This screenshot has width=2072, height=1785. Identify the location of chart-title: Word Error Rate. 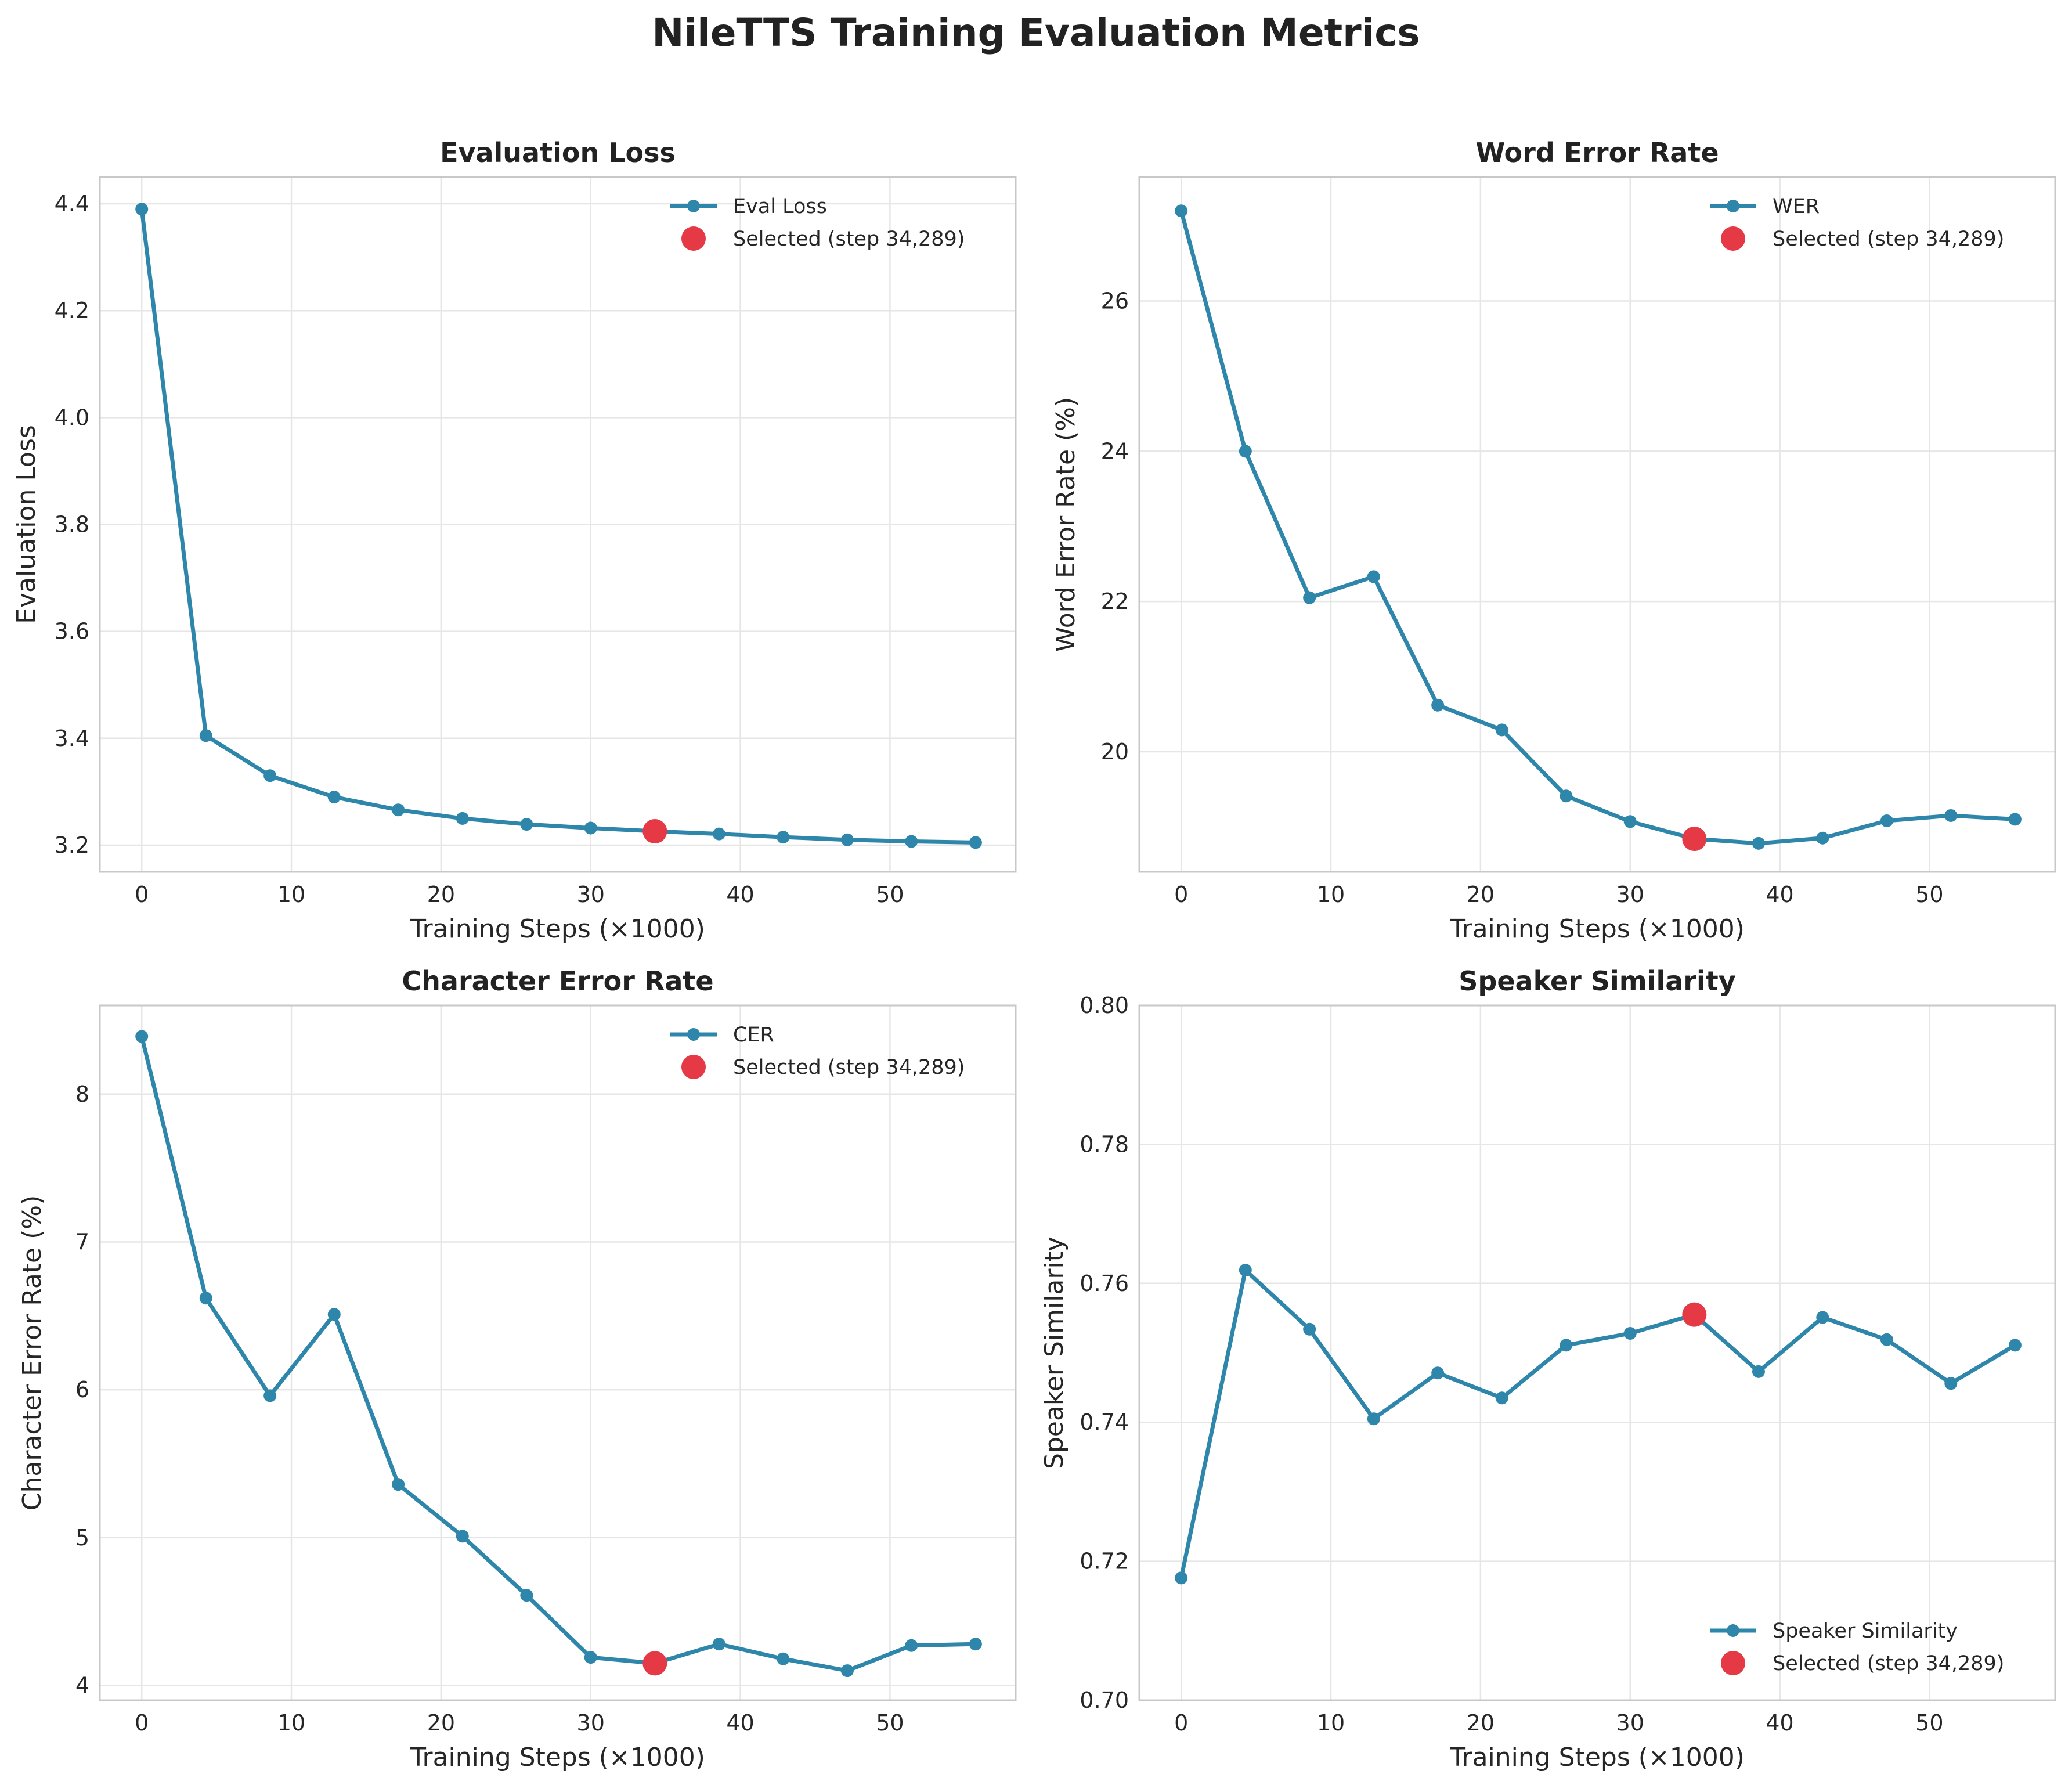
(1597, 152).